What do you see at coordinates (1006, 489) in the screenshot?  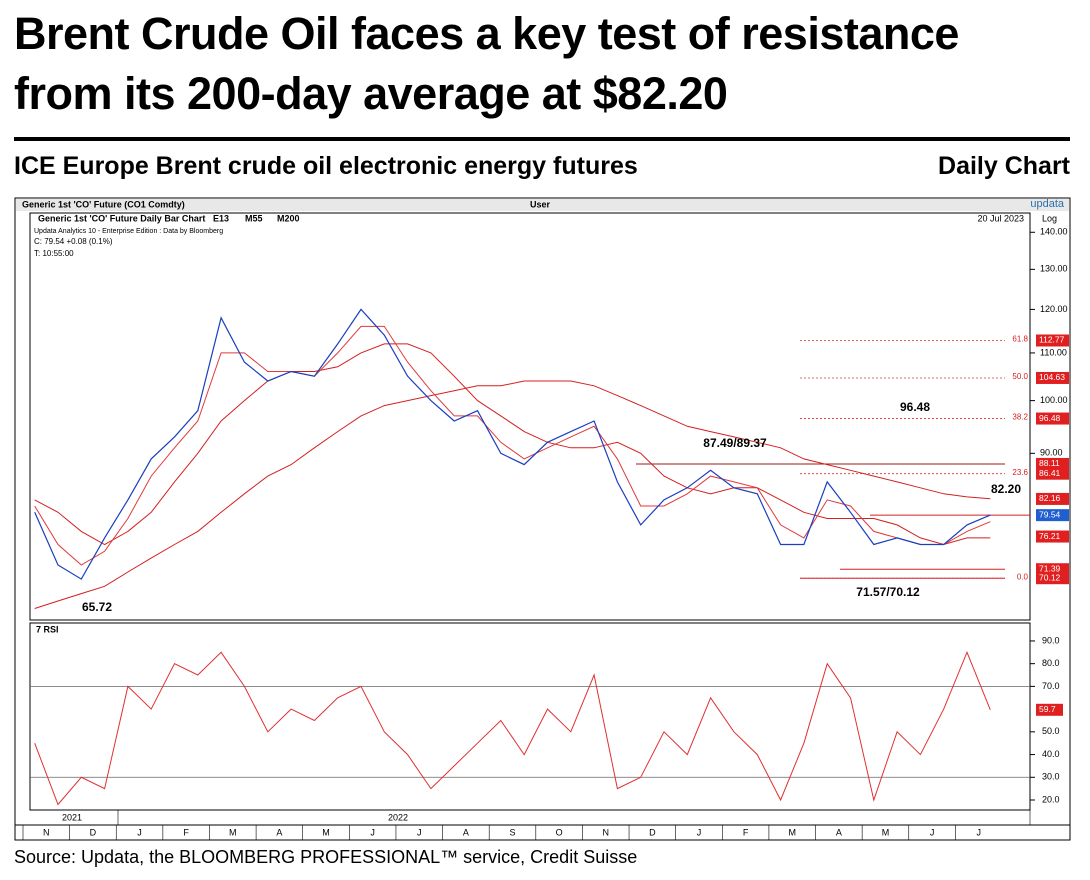 I see `annotation: 82.20` at bounding box center [1006, 489].